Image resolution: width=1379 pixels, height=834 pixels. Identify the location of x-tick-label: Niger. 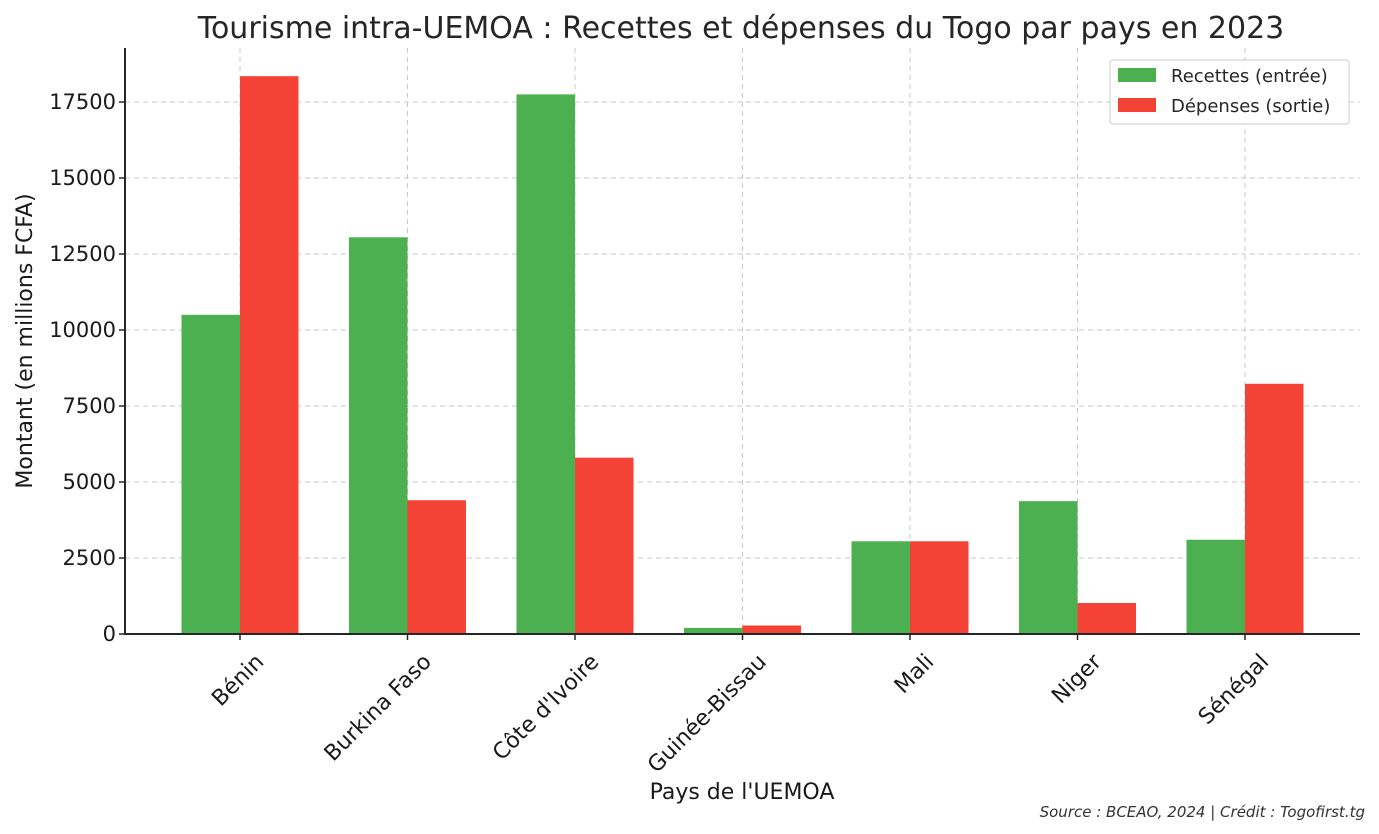
(1077, 679).